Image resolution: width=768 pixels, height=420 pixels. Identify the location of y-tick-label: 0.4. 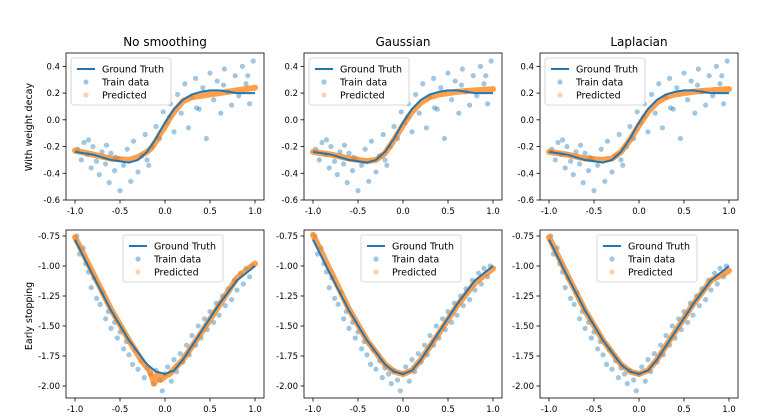
(291, 67).